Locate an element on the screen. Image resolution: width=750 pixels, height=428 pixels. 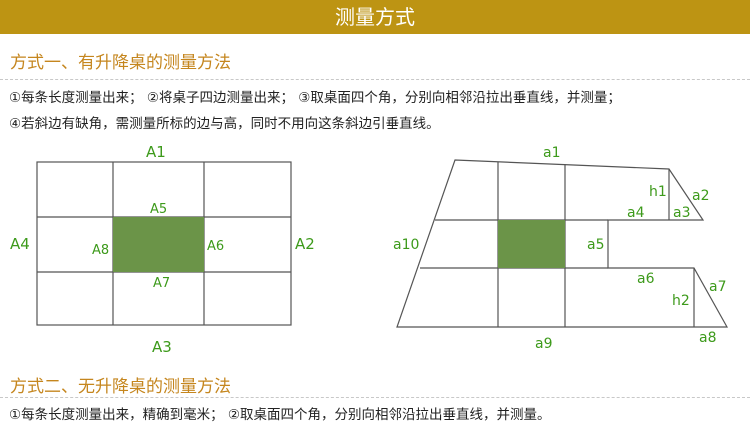
label-A6: A6 is located at coordinates (215, 246).